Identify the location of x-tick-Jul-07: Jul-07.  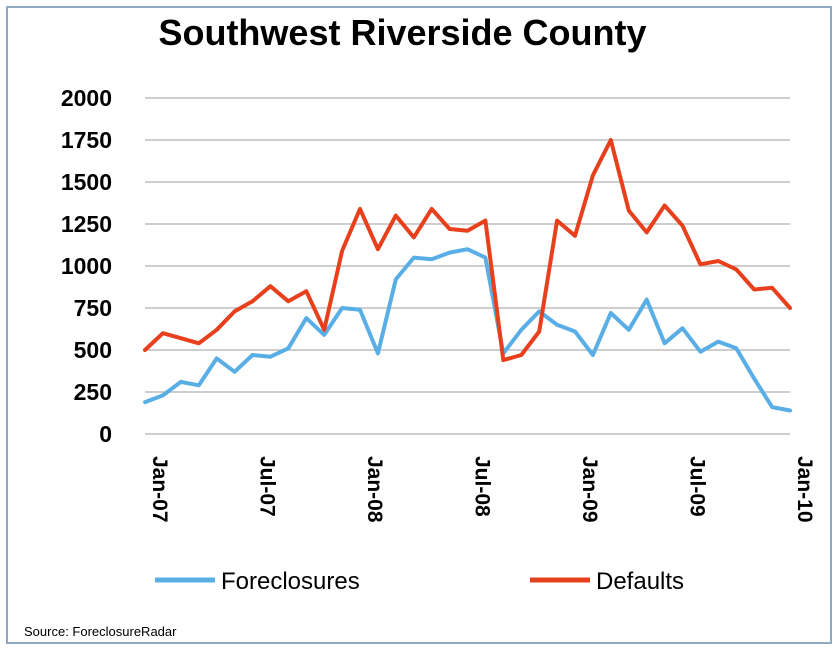
(267, 486).